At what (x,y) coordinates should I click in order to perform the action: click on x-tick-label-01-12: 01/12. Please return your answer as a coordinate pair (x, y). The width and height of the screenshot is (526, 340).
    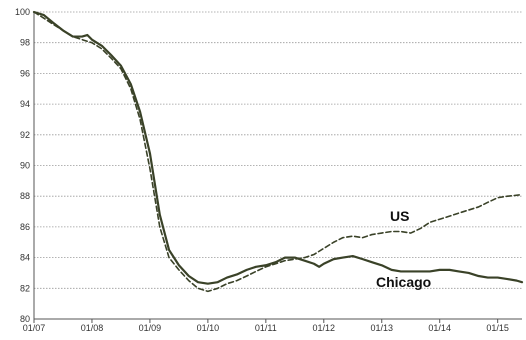
    Looking at the image, I should click on (324, 328).